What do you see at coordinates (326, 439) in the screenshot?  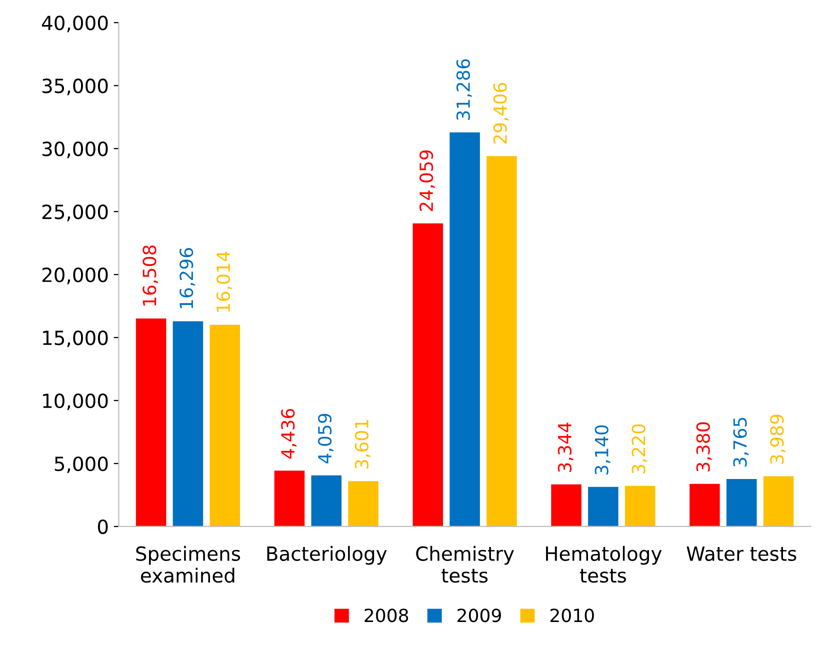 I see `data-label: 4,059` at bounding box center [326, 439].